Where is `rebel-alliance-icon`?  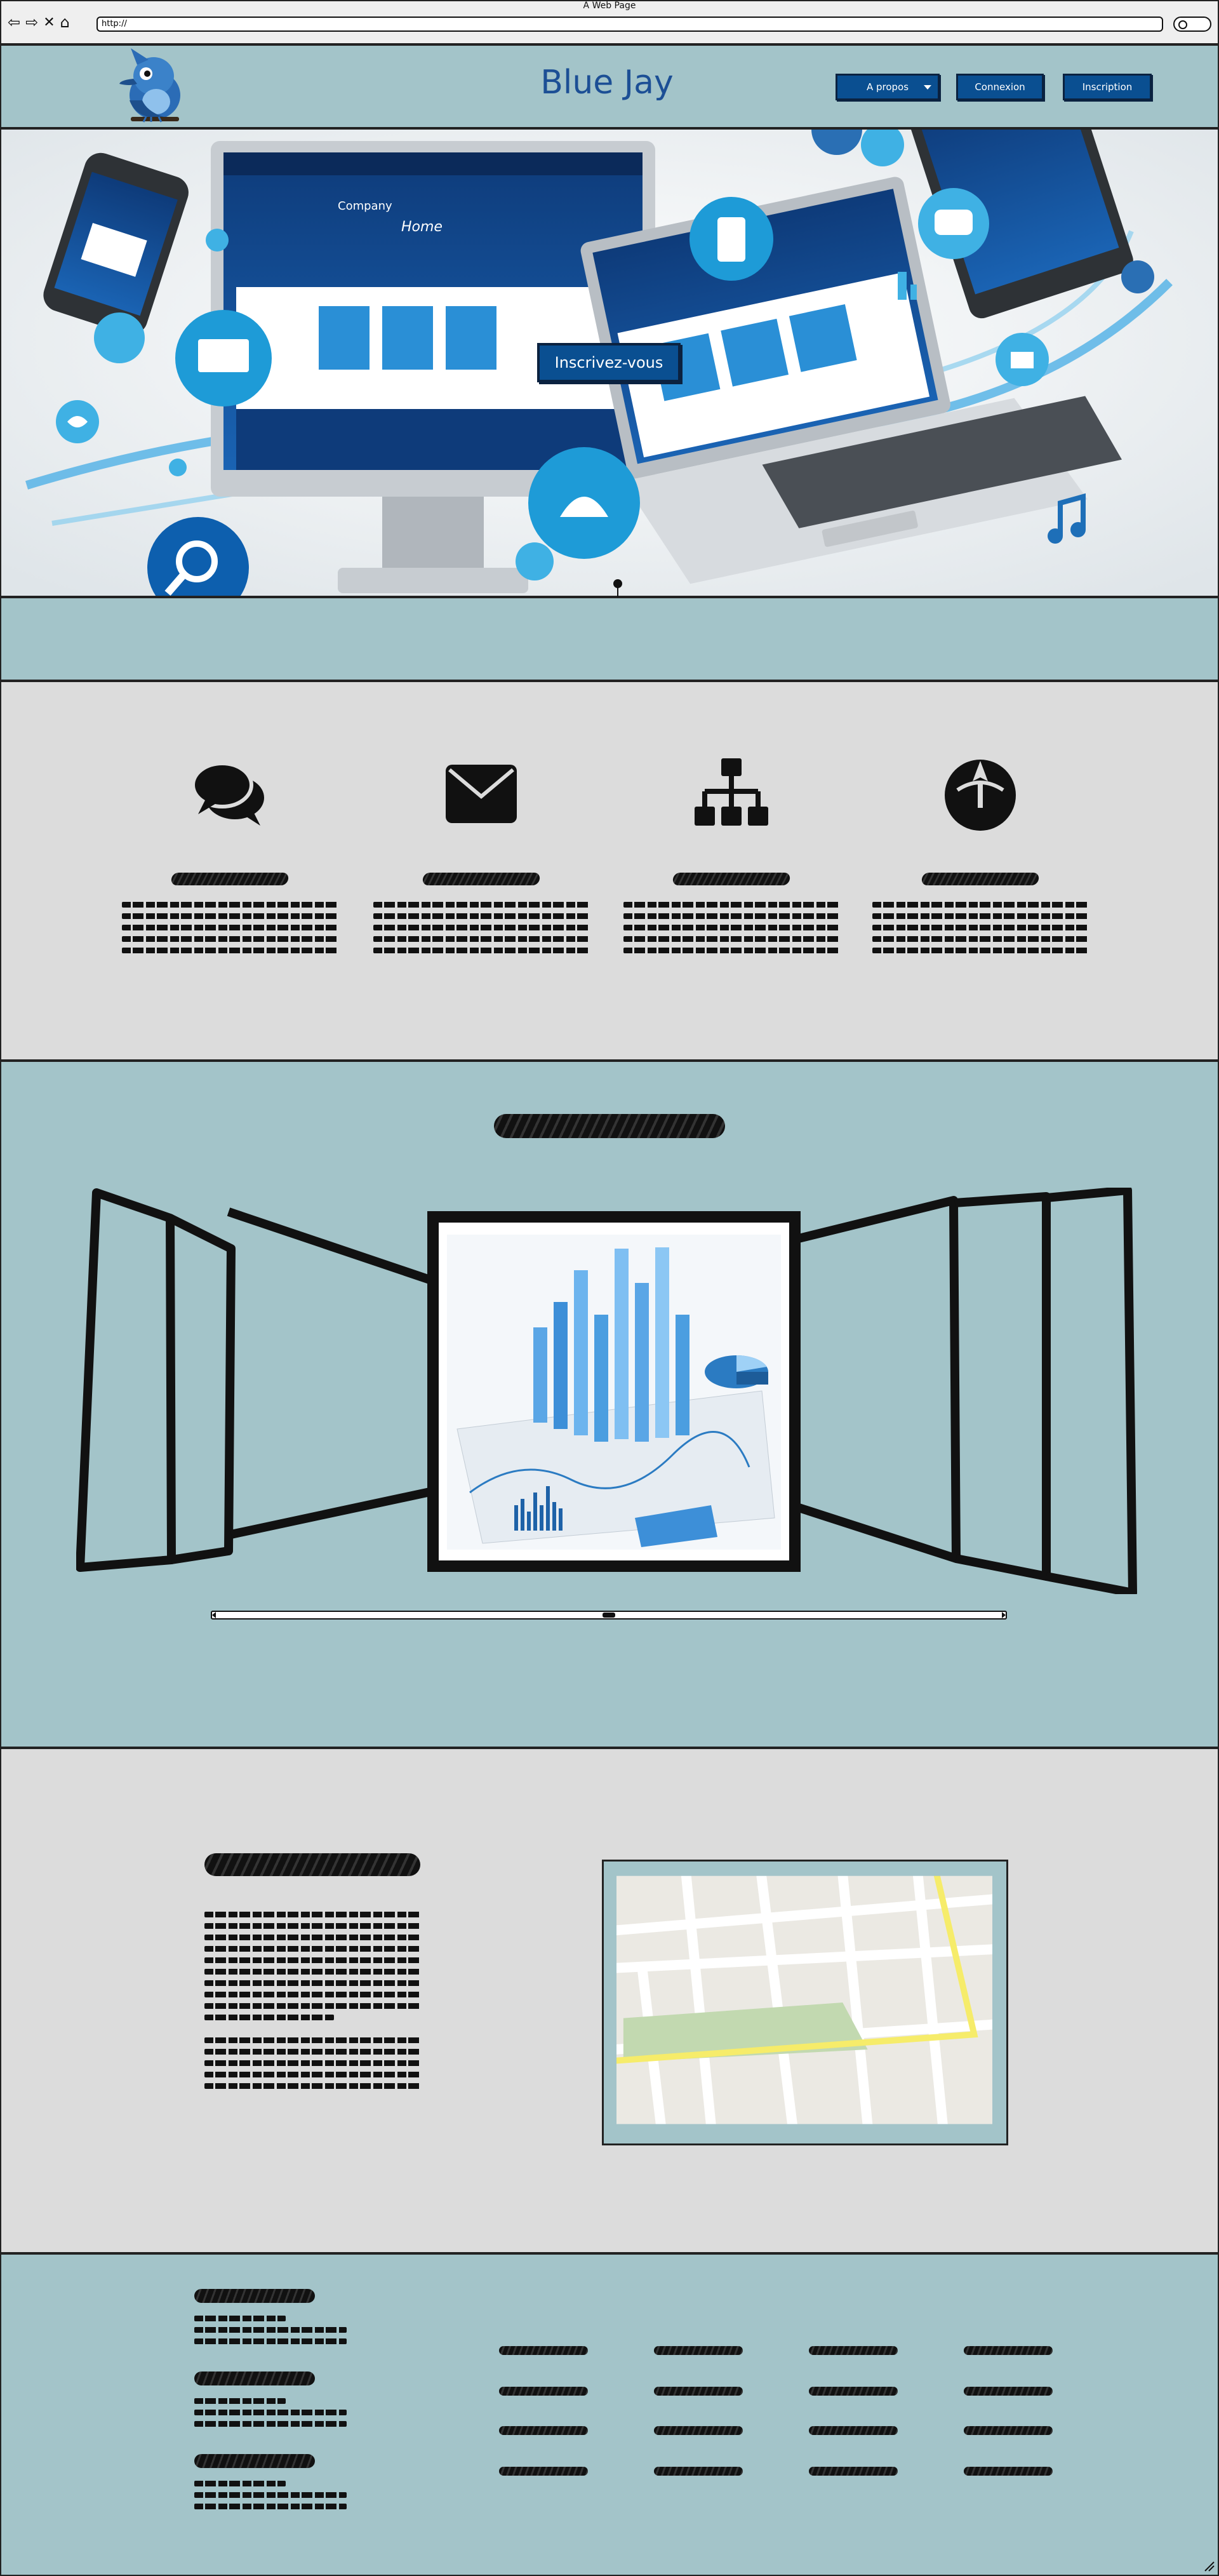
rebel-alliance-icon is located at coordinates (980, 795).